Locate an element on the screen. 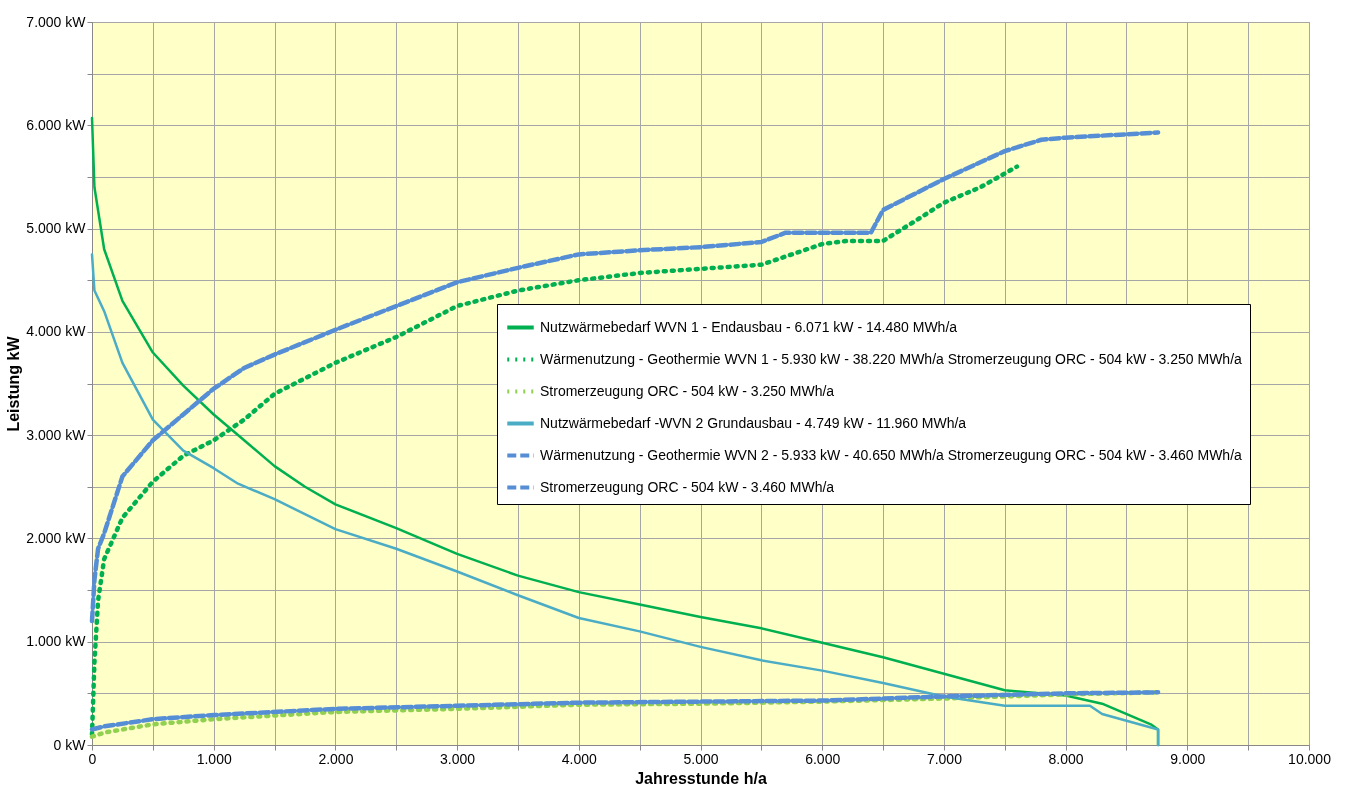  x-tick-label: 3.000 is located at coordinates (458, 758).